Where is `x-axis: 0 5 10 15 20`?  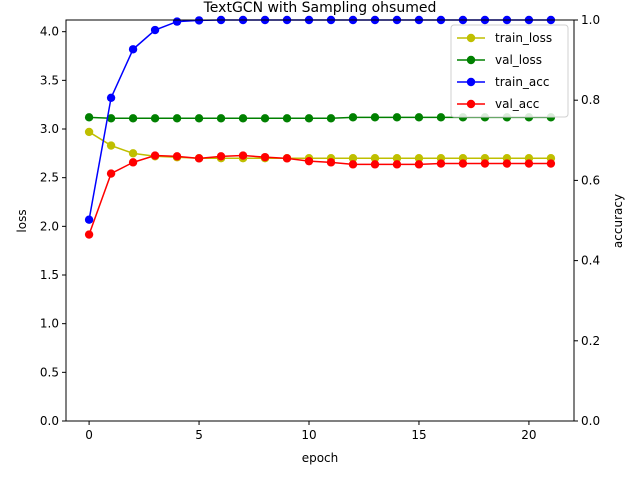 x-axis: 0 5 10 15 20 is located at coordinates (311, 431).